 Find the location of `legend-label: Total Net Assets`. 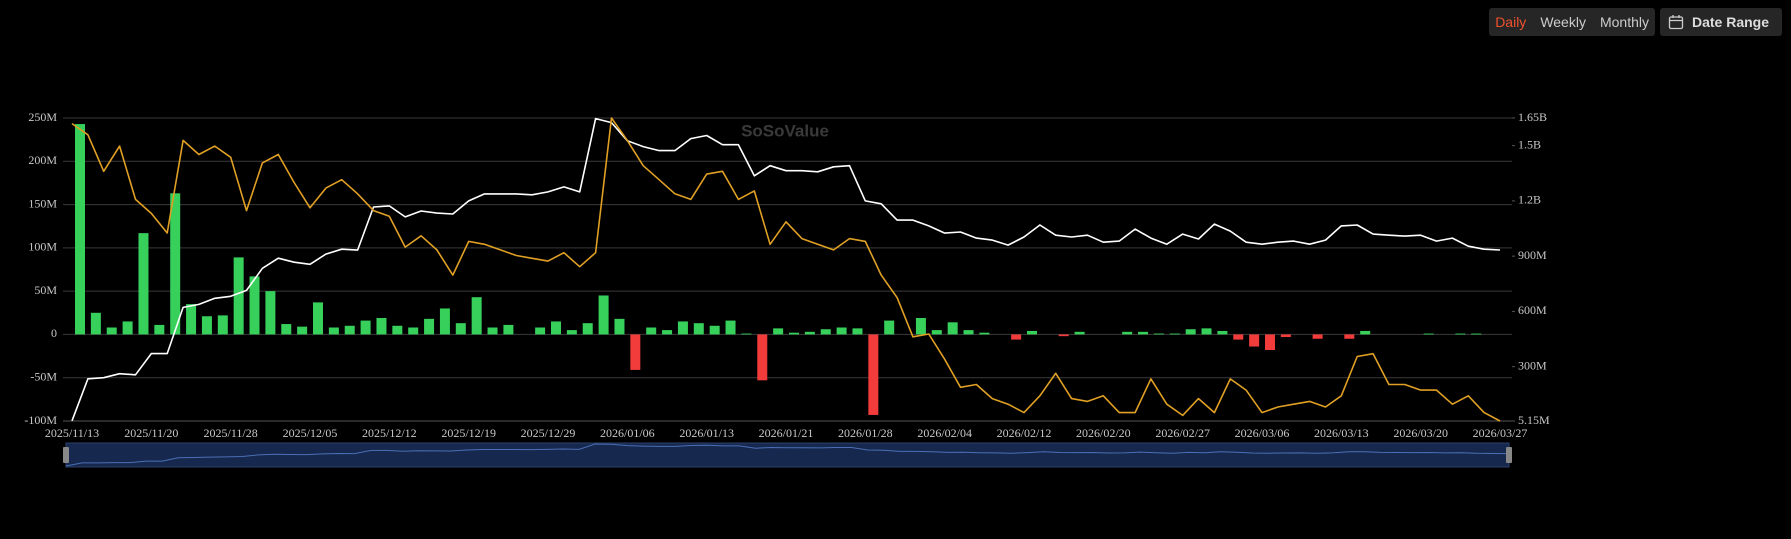

legend-label: Total Net Assets is located at coordinates (244, 52).